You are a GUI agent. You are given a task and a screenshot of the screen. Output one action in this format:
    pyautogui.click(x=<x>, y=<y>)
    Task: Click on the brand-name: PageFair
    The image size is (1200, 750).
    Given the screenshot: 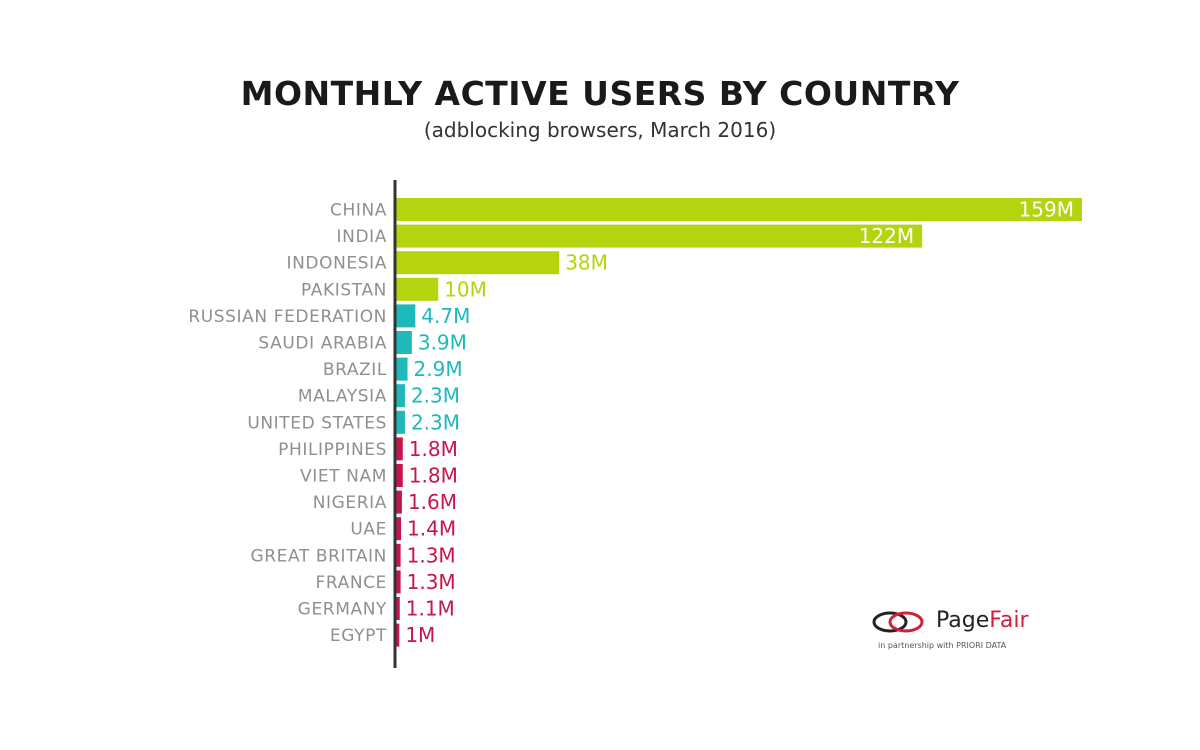 What is the action you would take?
    pyautogui.click(x=982, y=620)
    